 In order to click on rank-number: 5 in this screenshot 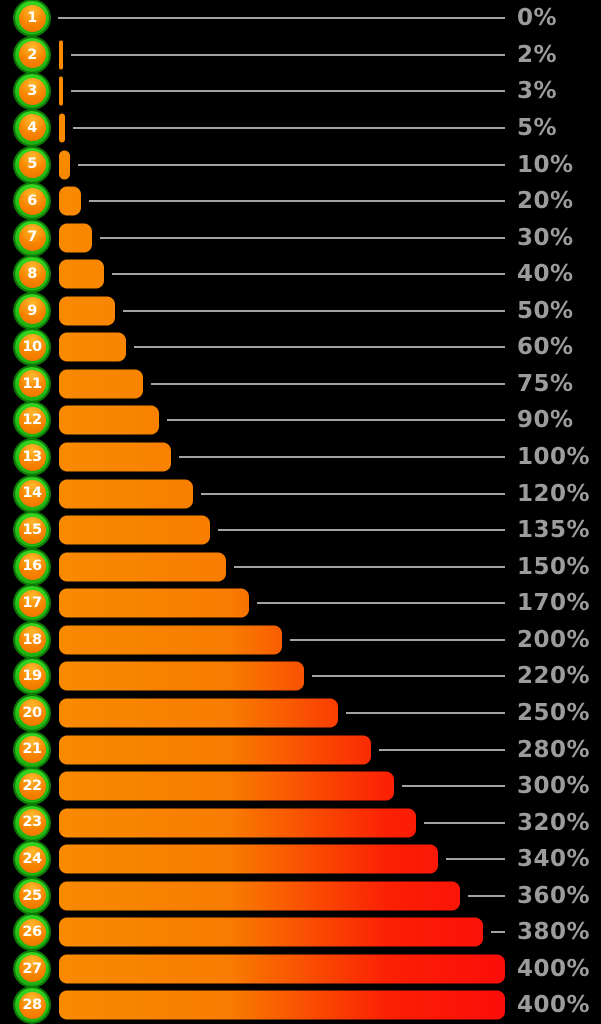, I will do `click(32, 164)`.